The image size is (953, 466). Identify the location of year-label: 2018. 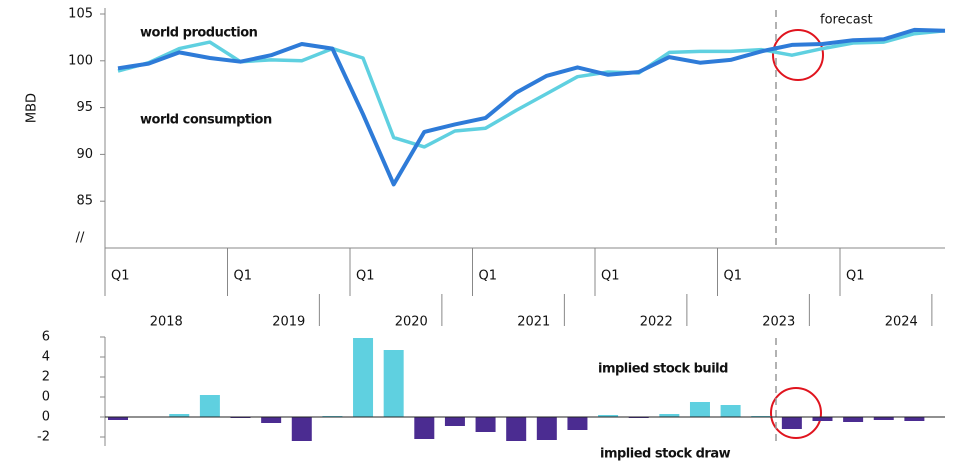
(166, 322).